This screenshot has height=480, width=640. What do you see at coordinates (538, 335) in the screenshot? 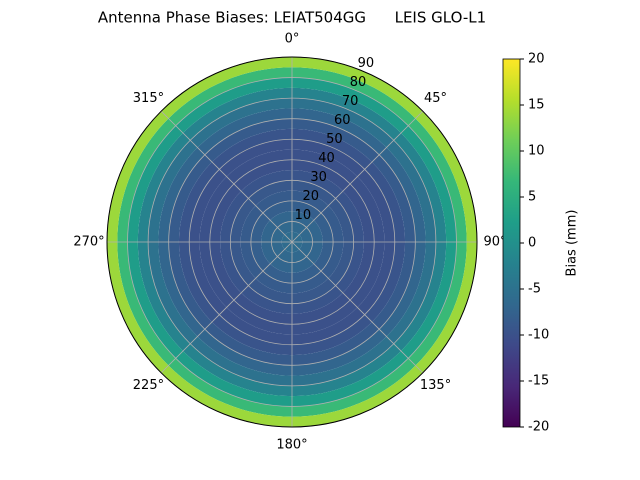
I see `colorbar-tick-label: -10` at bounding box center [538, 335].